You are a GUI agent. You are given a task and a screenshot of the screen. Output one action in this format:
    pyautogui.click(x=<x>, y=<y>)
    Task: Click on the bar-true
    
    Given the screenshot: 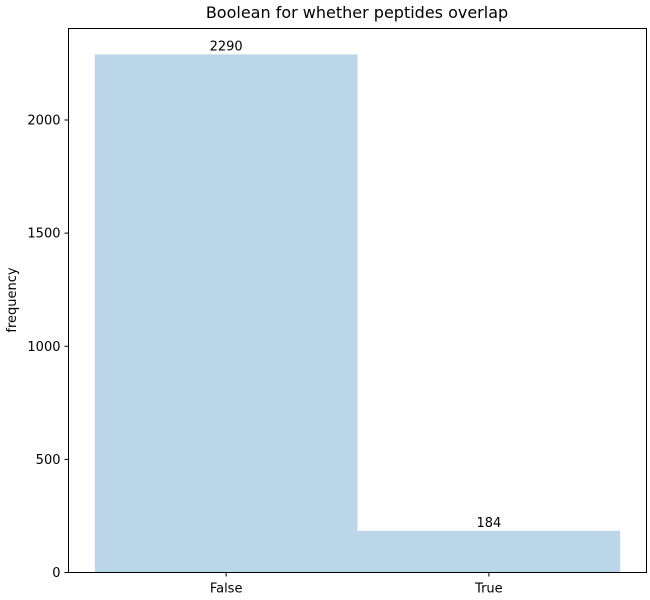 What is the action you would take?
    pyautogui.click(x=489, y=551)
    